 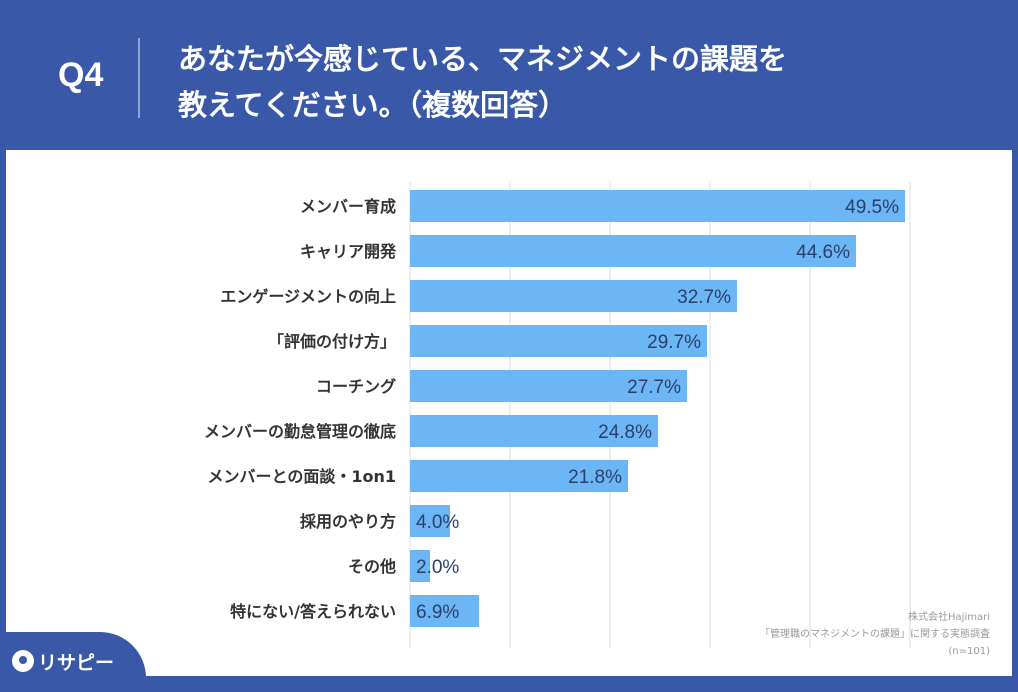 What do you see at coordinates (509, 684) in the screenshot?
I see `bottom-strip` at bounding box center [509, 684].